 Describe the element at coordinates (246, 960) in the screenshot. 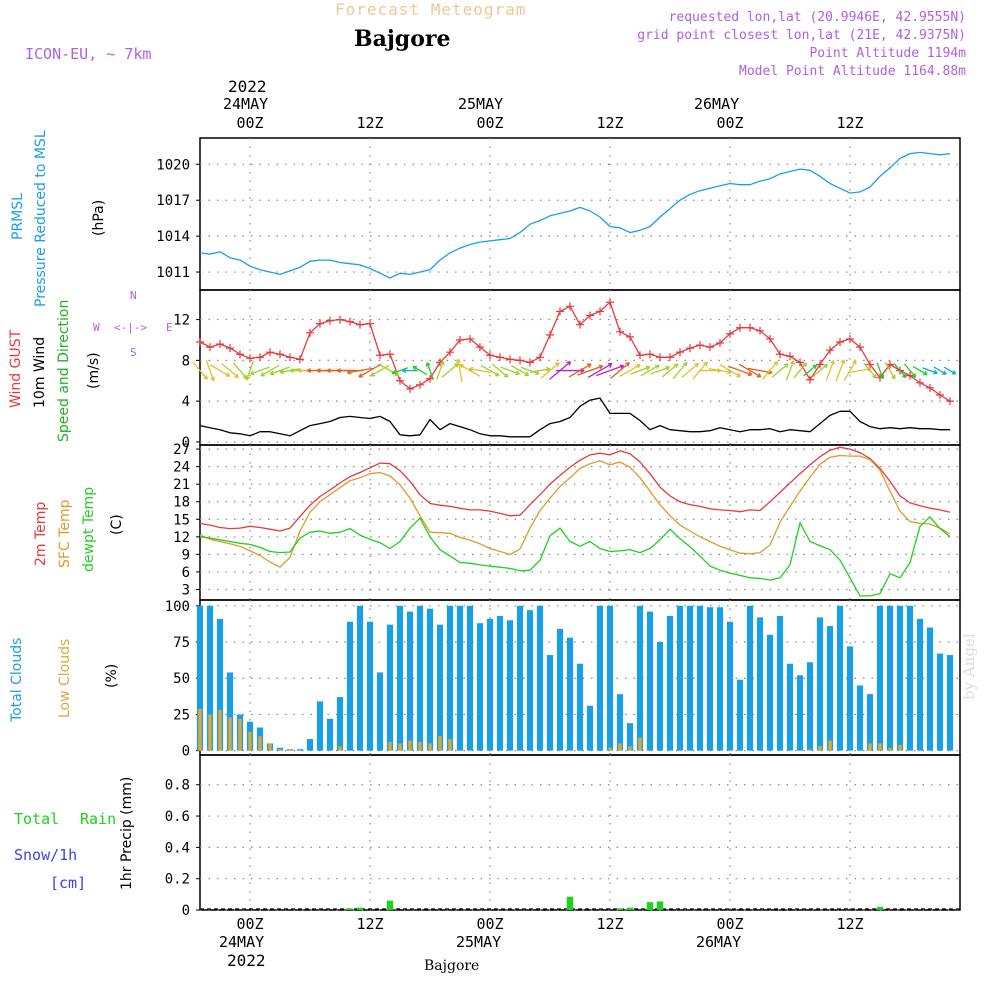

I see `bottom-year-label: 2022` at that location.